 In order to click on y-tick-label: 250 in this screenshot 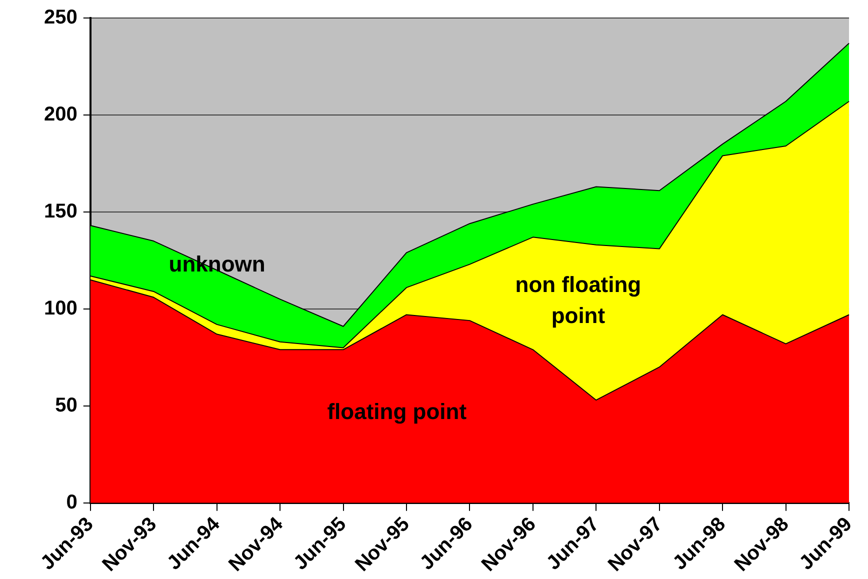, I will do `click(61, 17)`.